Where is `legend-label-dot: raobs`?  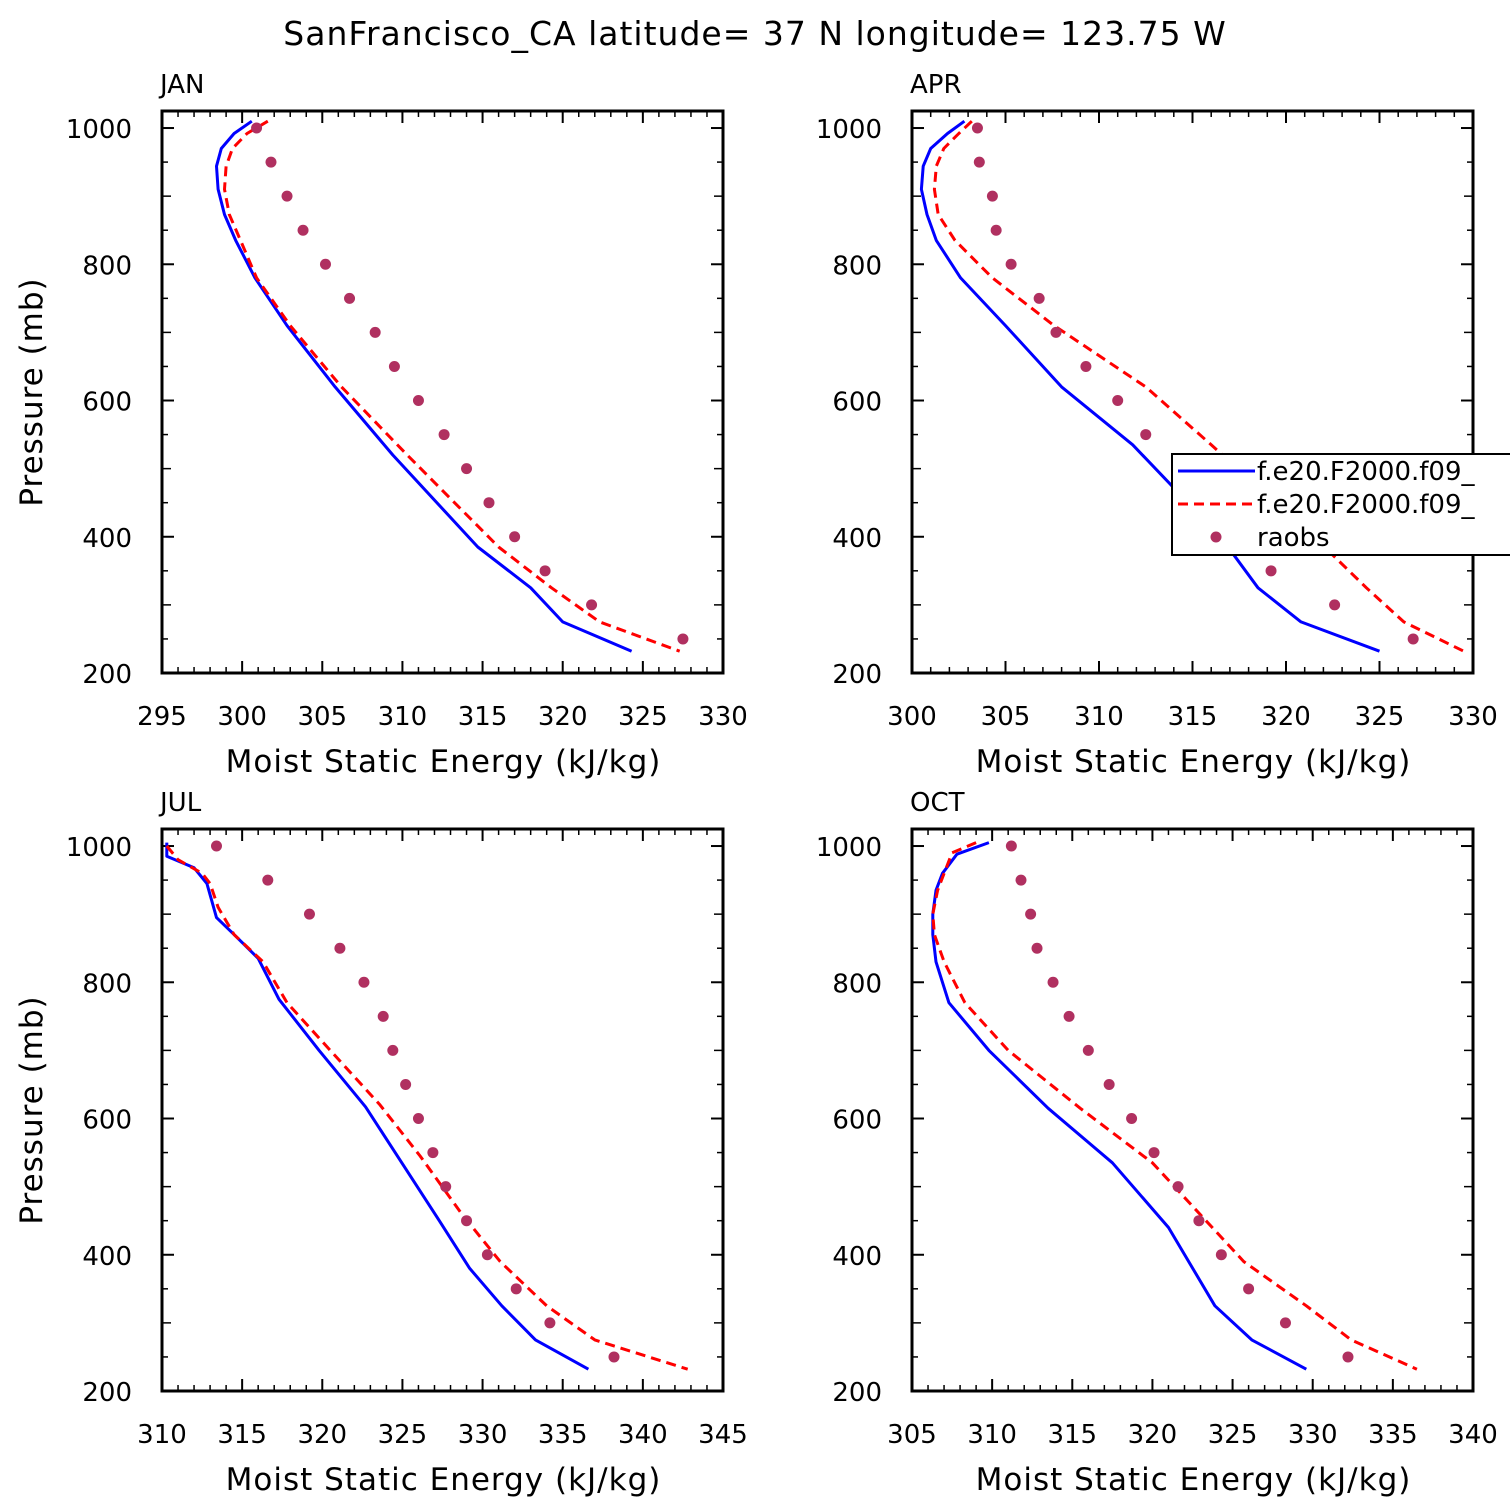
legend-label-dot: raobs is located at coordinates (1293, 538).